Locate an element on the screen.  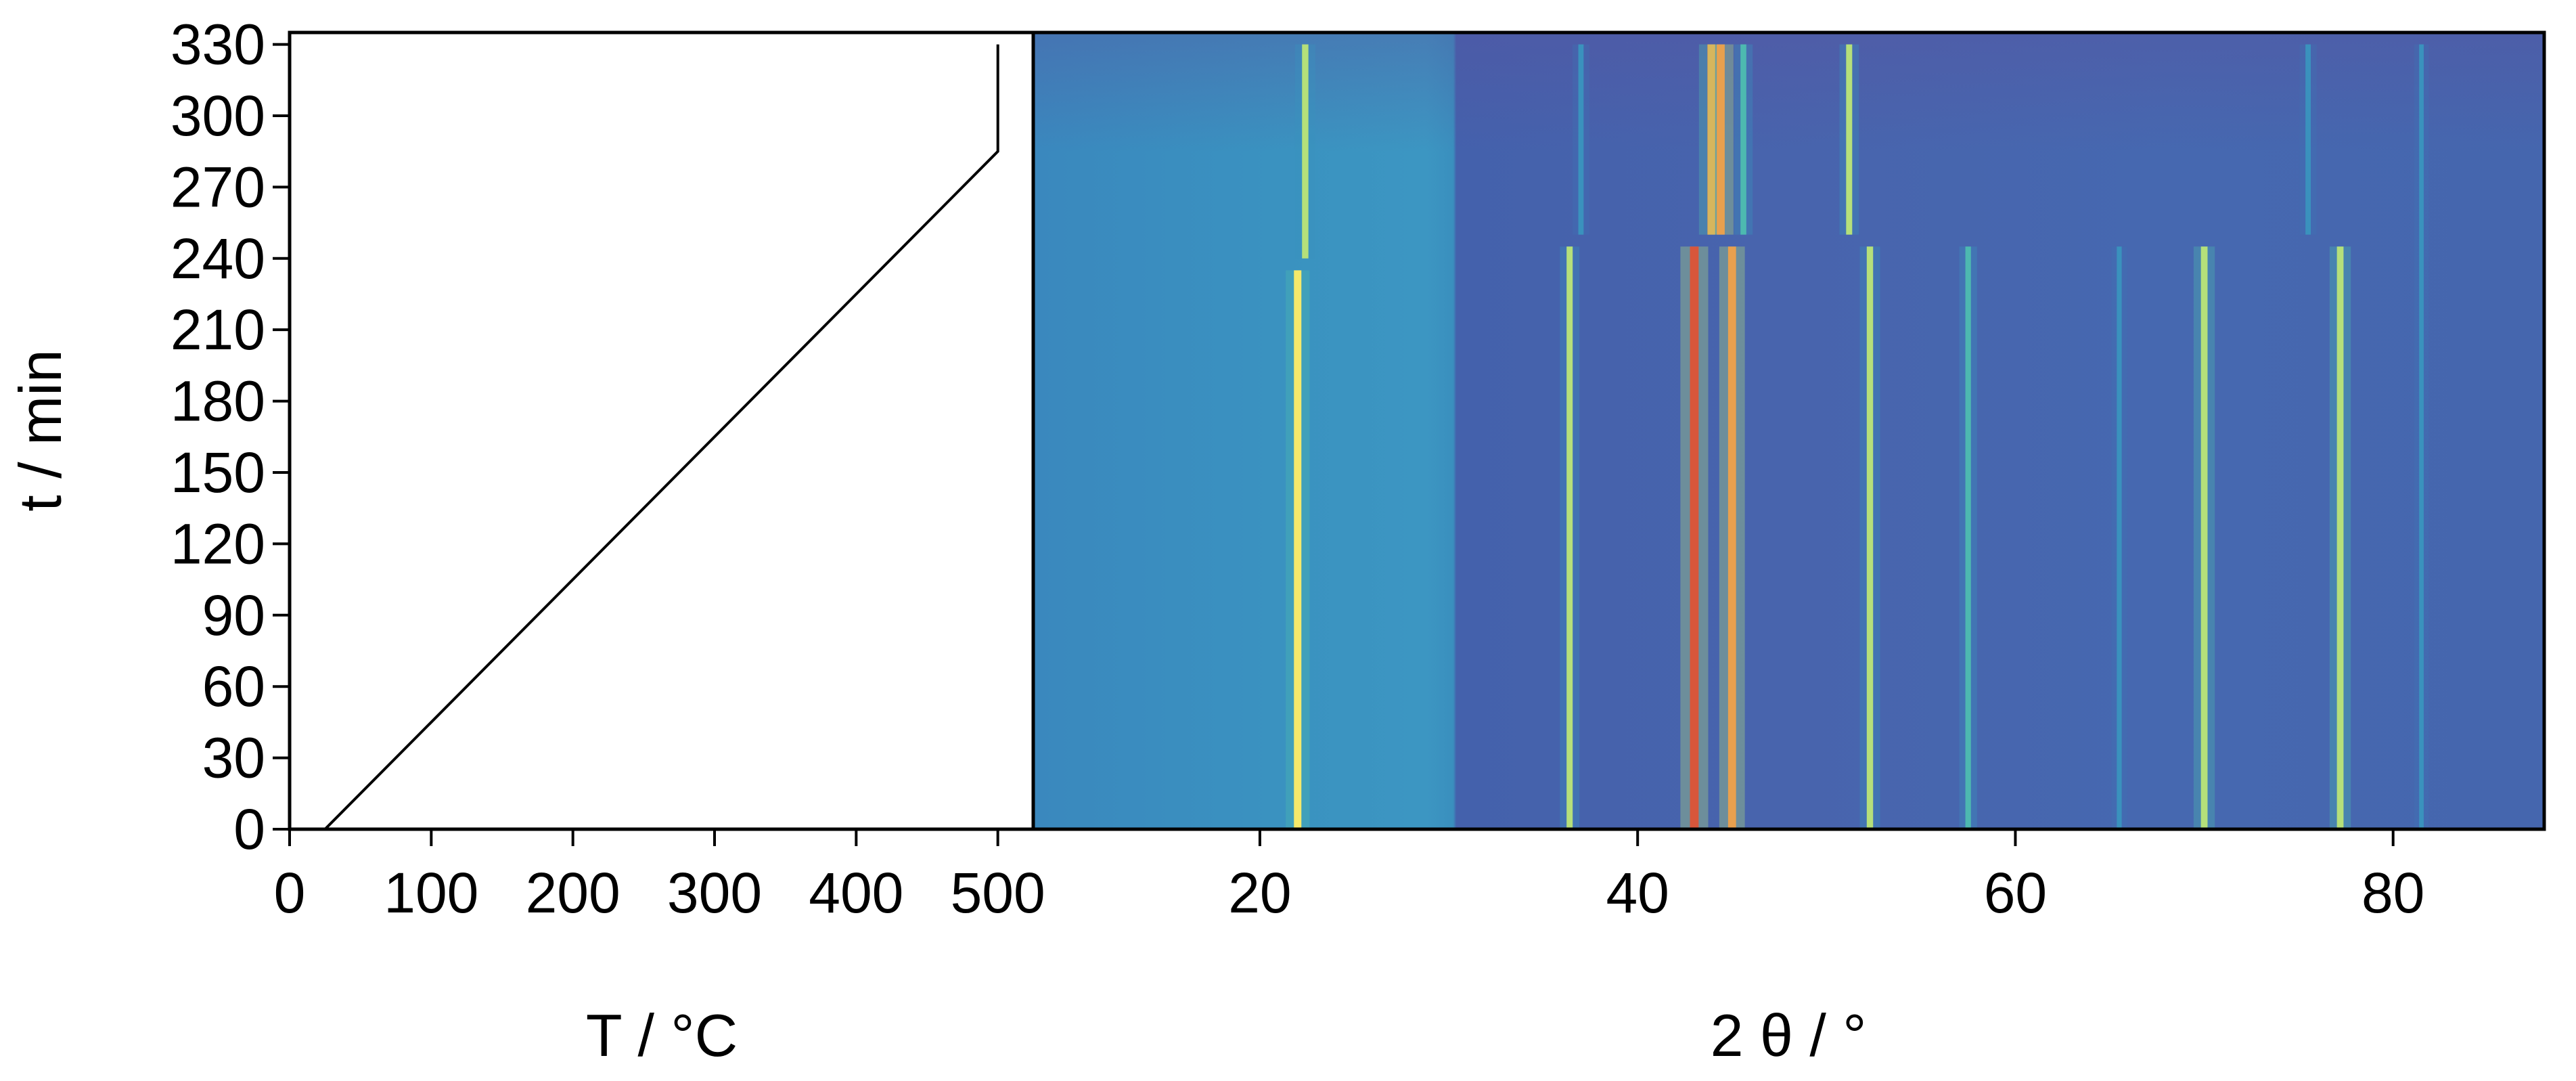
time-y-axis: 0 30 60 90 120 150 180 210 240 270 300 330 is located at coordinates (231, 437).